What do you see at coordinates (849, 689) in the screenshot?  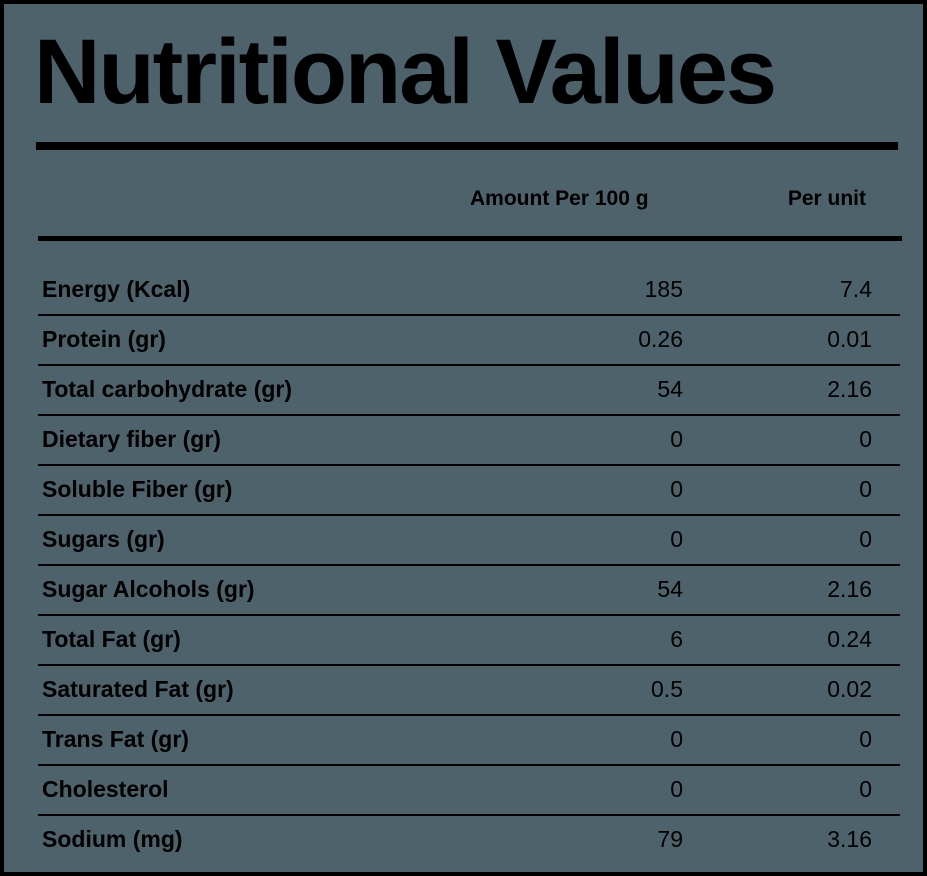 I see `row-amount-per-unit: 0.02` at bounding box center [849, 689].